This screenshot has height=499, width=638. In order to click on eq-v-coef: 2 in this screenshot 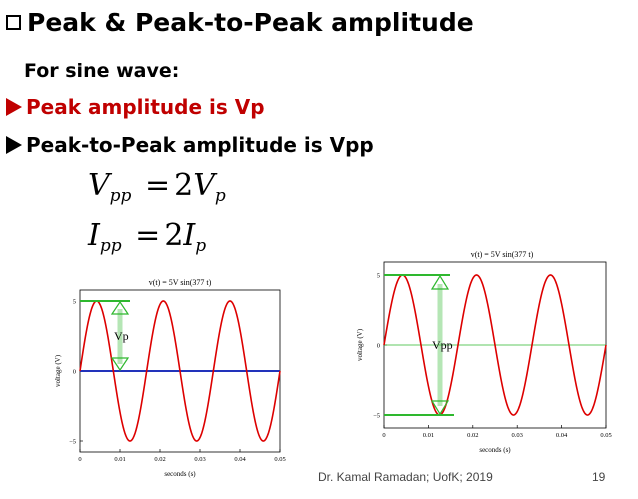, I will do `click(184, 185)`.